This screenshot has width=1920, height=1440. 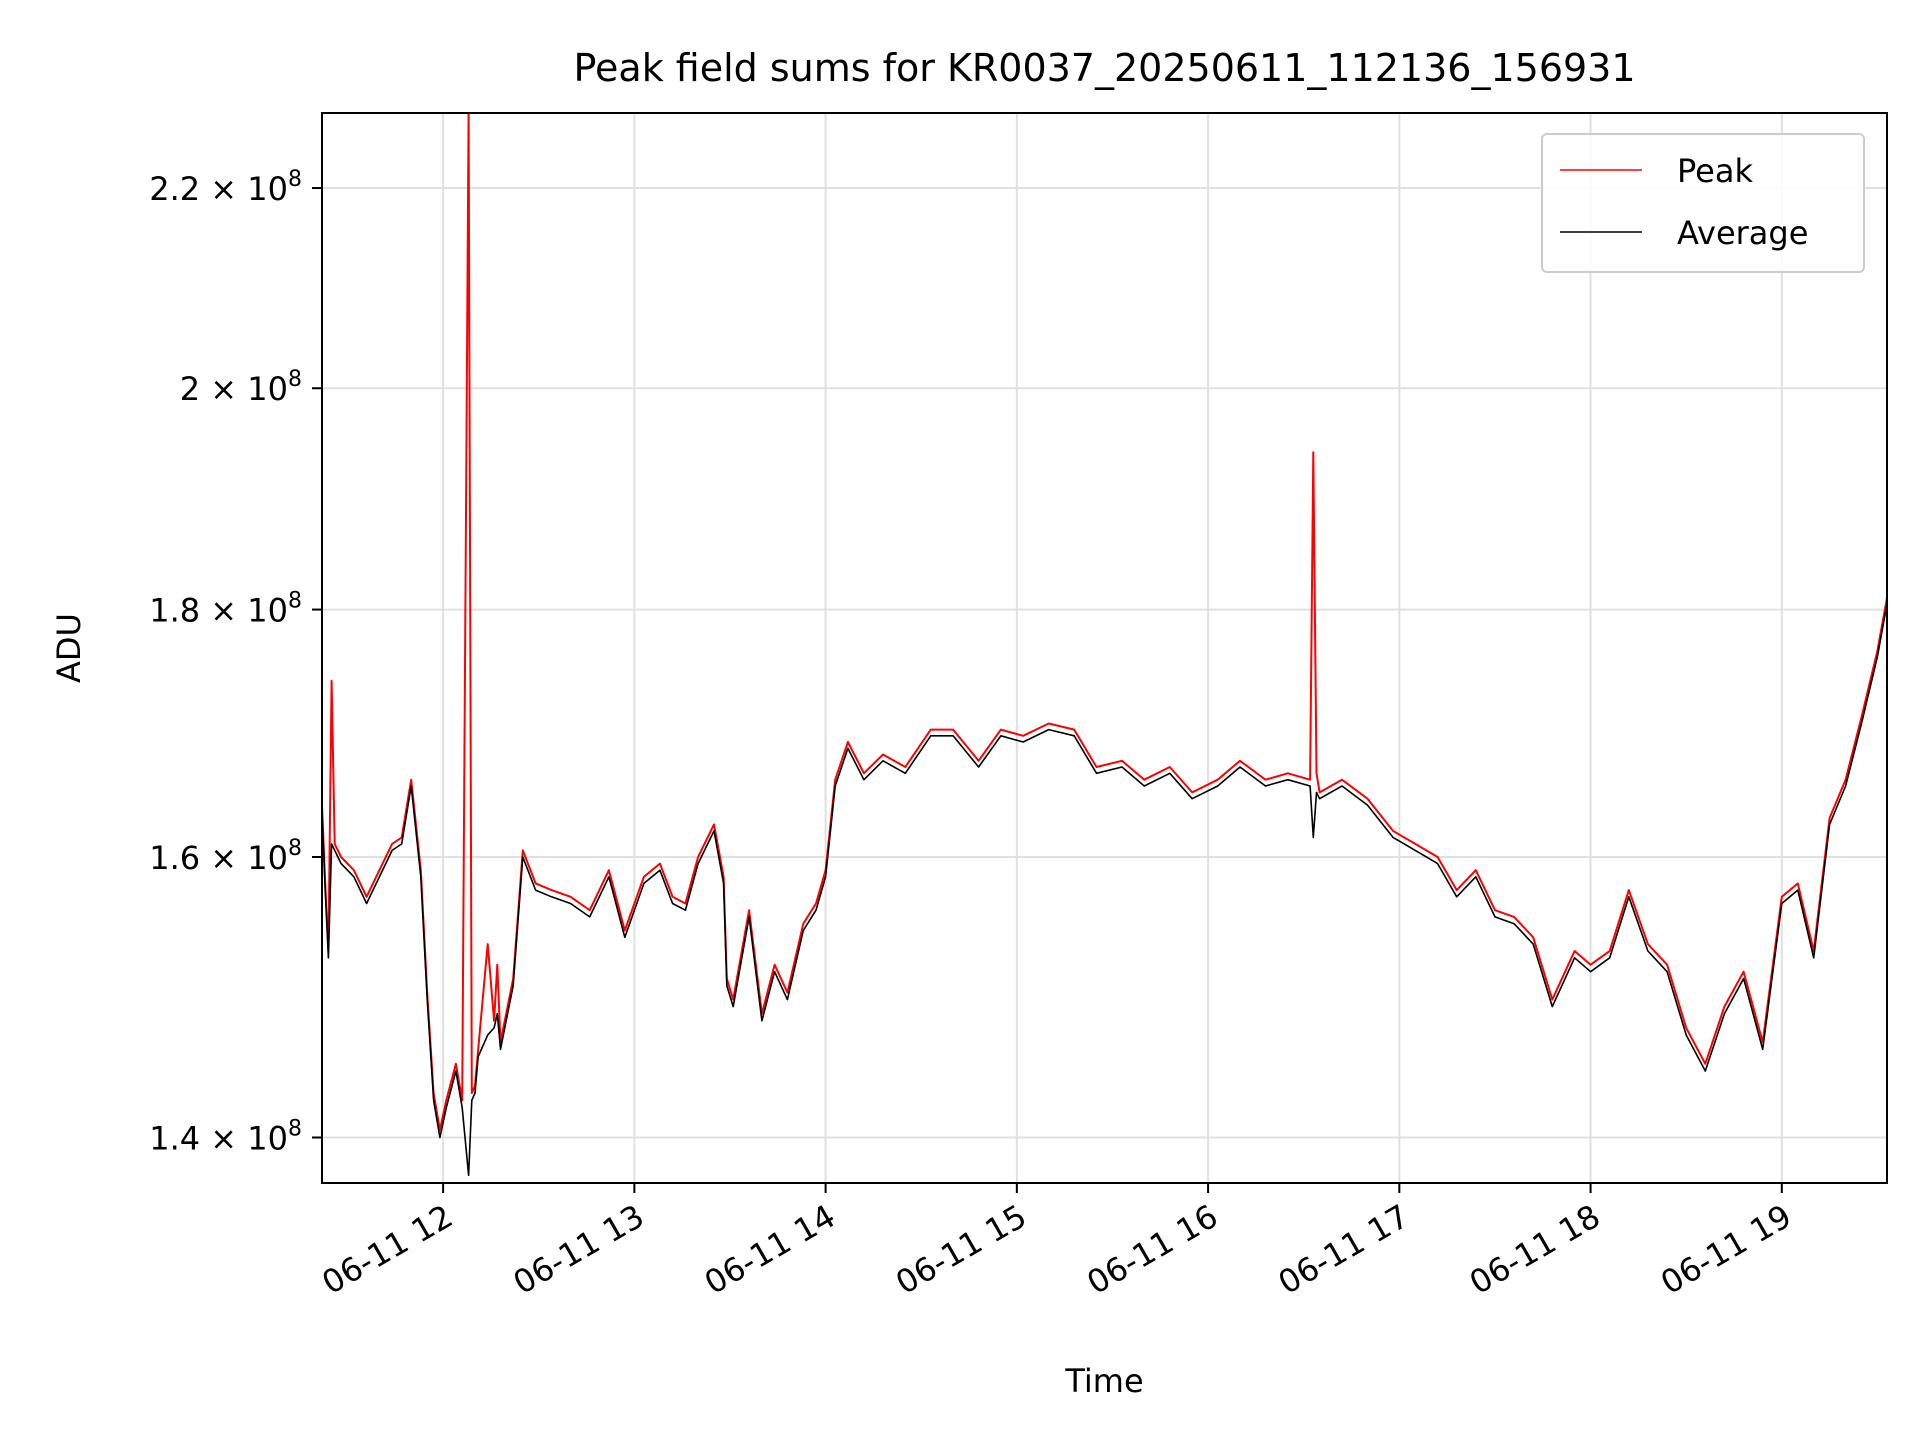 What do you see at coordinates (69, 648) in the screenshot?
I see `y-axis-label: ADU` at bounding box center [69, 648].